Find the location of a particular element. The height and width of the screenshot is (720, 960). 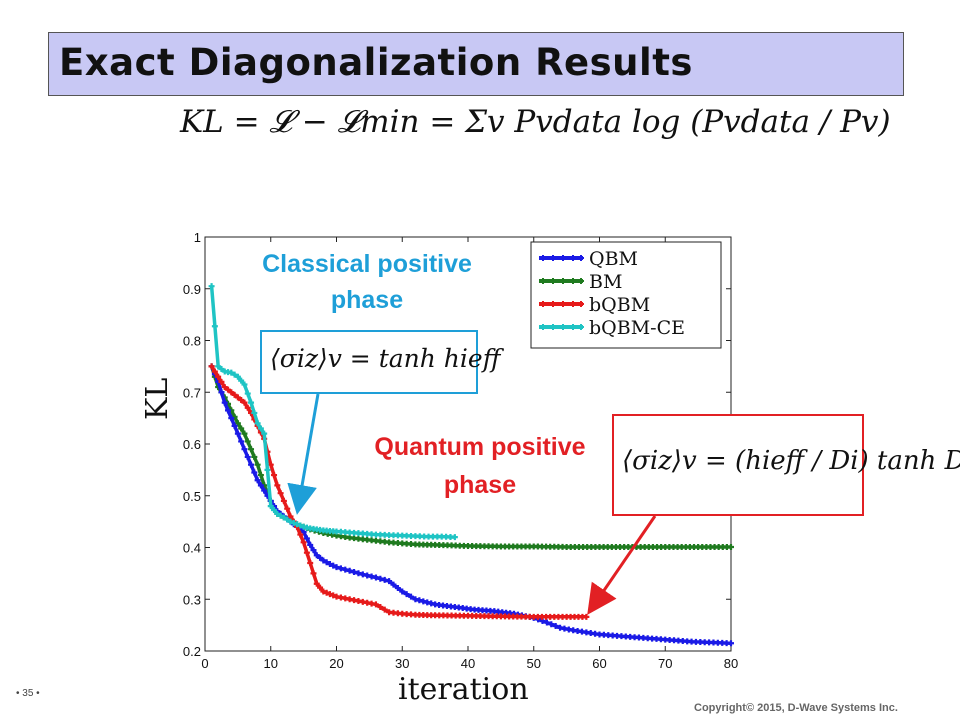

series-markers-bQBM-CE is located at coordinates (333, 412).